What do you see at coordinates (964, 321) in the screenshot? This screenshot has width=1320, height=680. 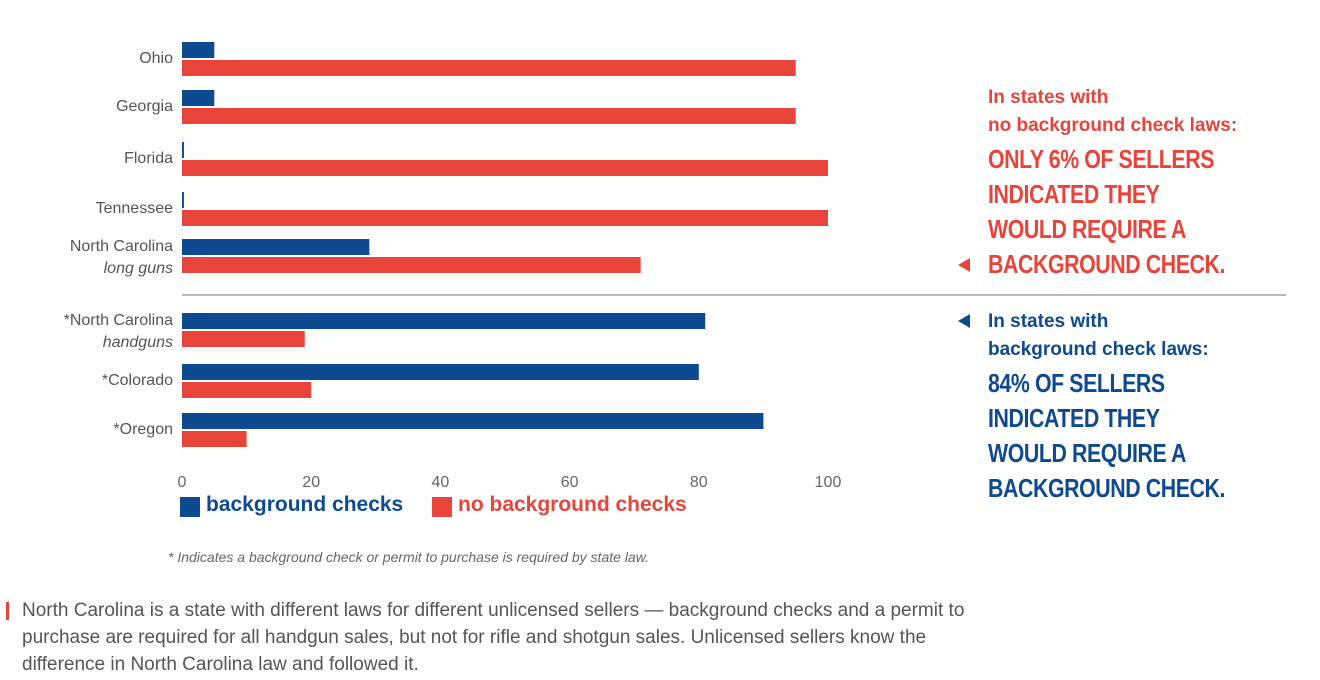 I see `callout-with-laws-arrow-icon` at bounding box center [964, 321].